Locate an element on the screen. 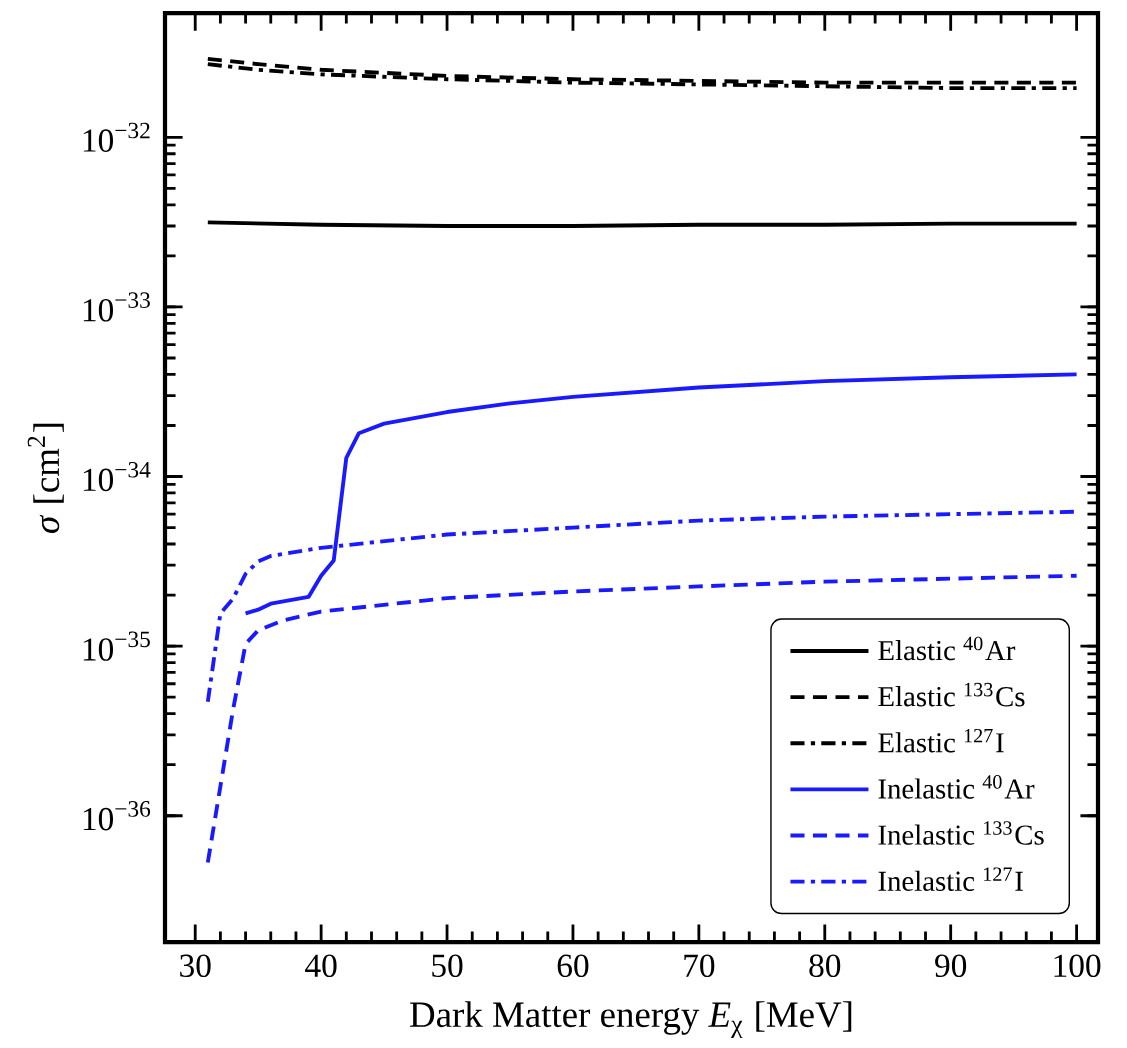 This screenshot has width=1127, height=1048. legend-label: Elastic $^{40}$Ar is located at coordinates (947, 648).